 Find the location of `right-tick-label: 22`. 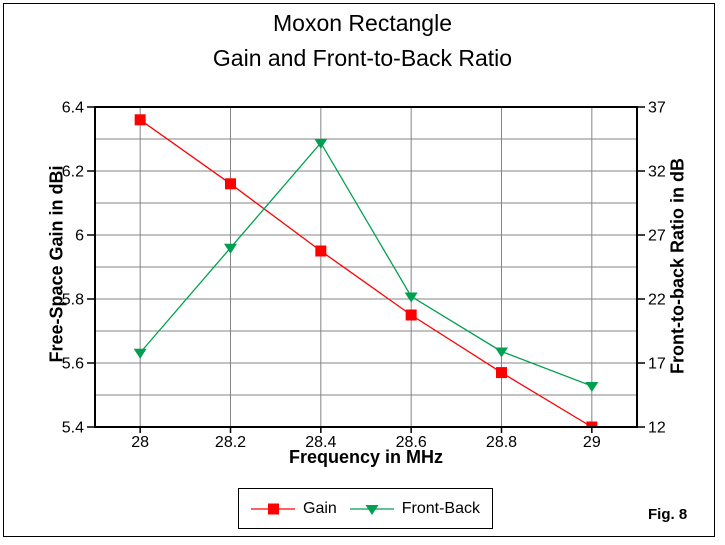

right-tick-label: 22 is located at coordinates (657, 300).